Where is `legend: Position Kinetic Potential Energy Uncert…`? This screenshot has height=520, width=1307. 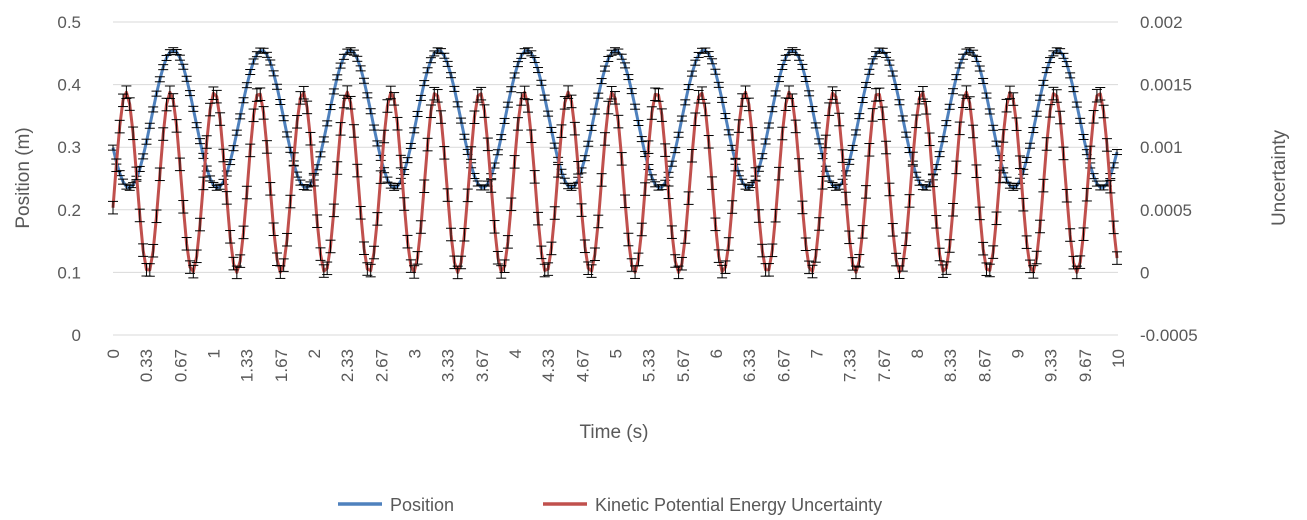
legend: Position Kinetic Potential Energy Uncert… is located at coordinates (610, 505).